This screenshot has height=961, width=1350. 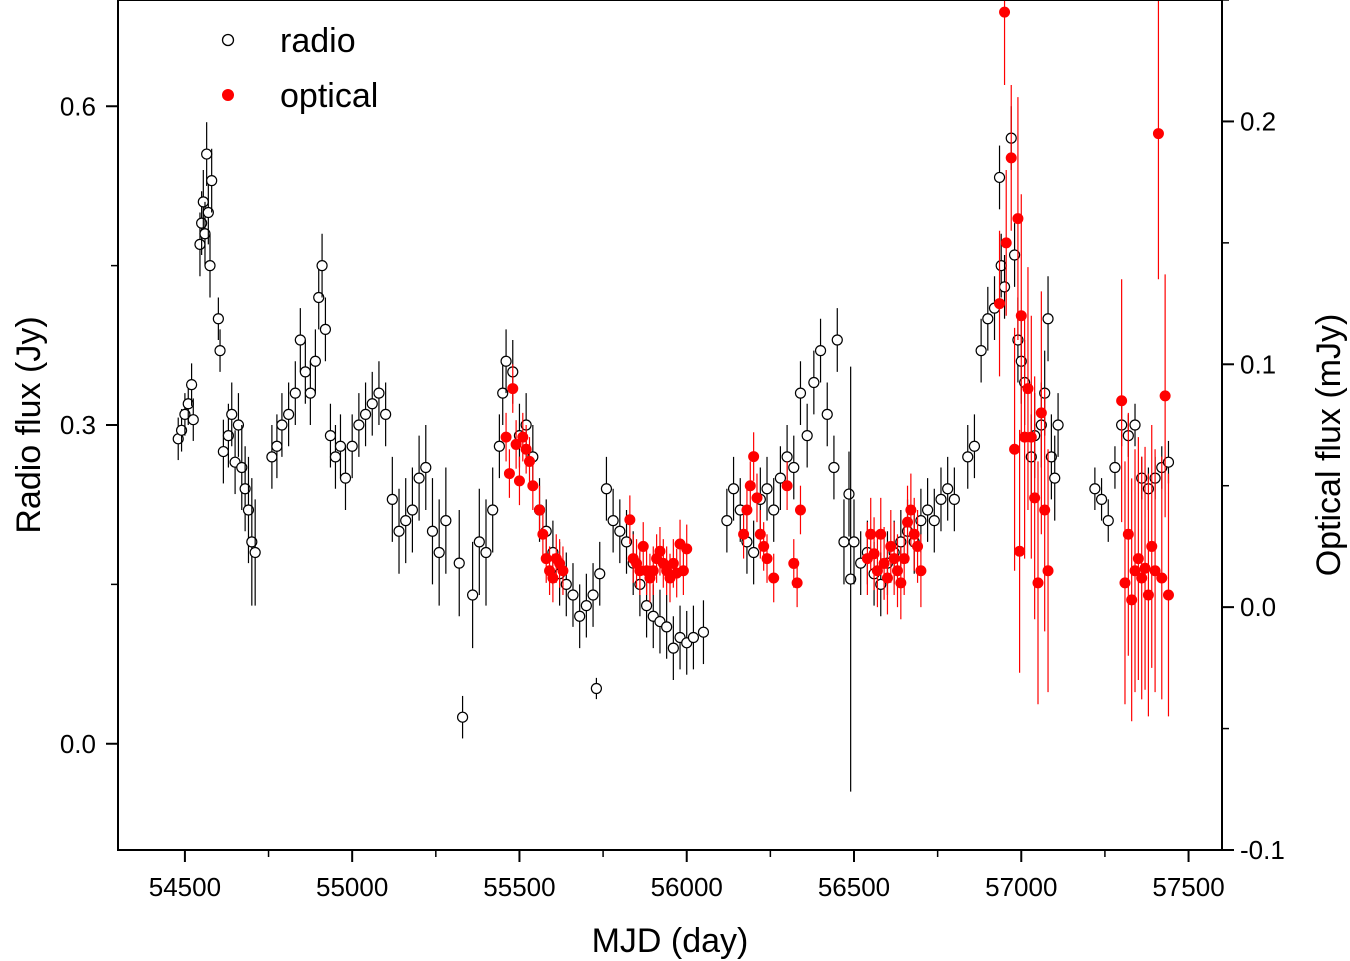 What do you see at coordinates (78, 106) in the screenshot?
I see `y-tick-label: 0.6` at bounding box center [78, 106].